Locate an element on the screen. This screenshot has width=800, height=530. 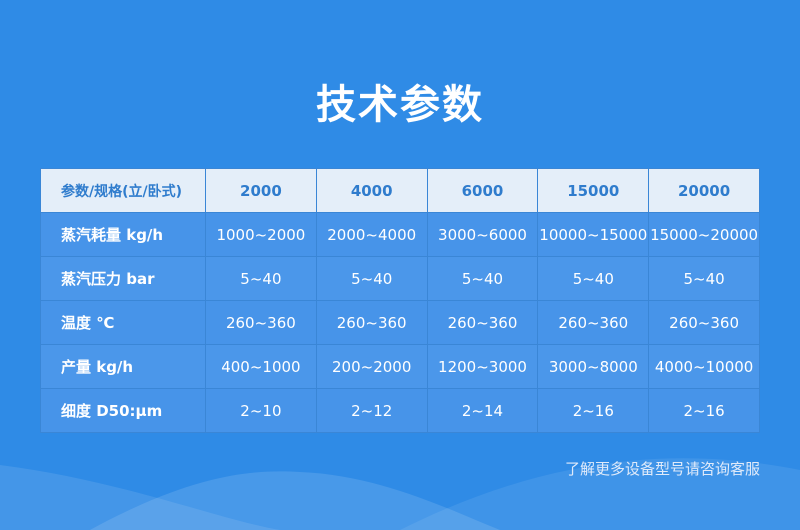
table-cell: 400~1000 is located at coordinates (261, 366).